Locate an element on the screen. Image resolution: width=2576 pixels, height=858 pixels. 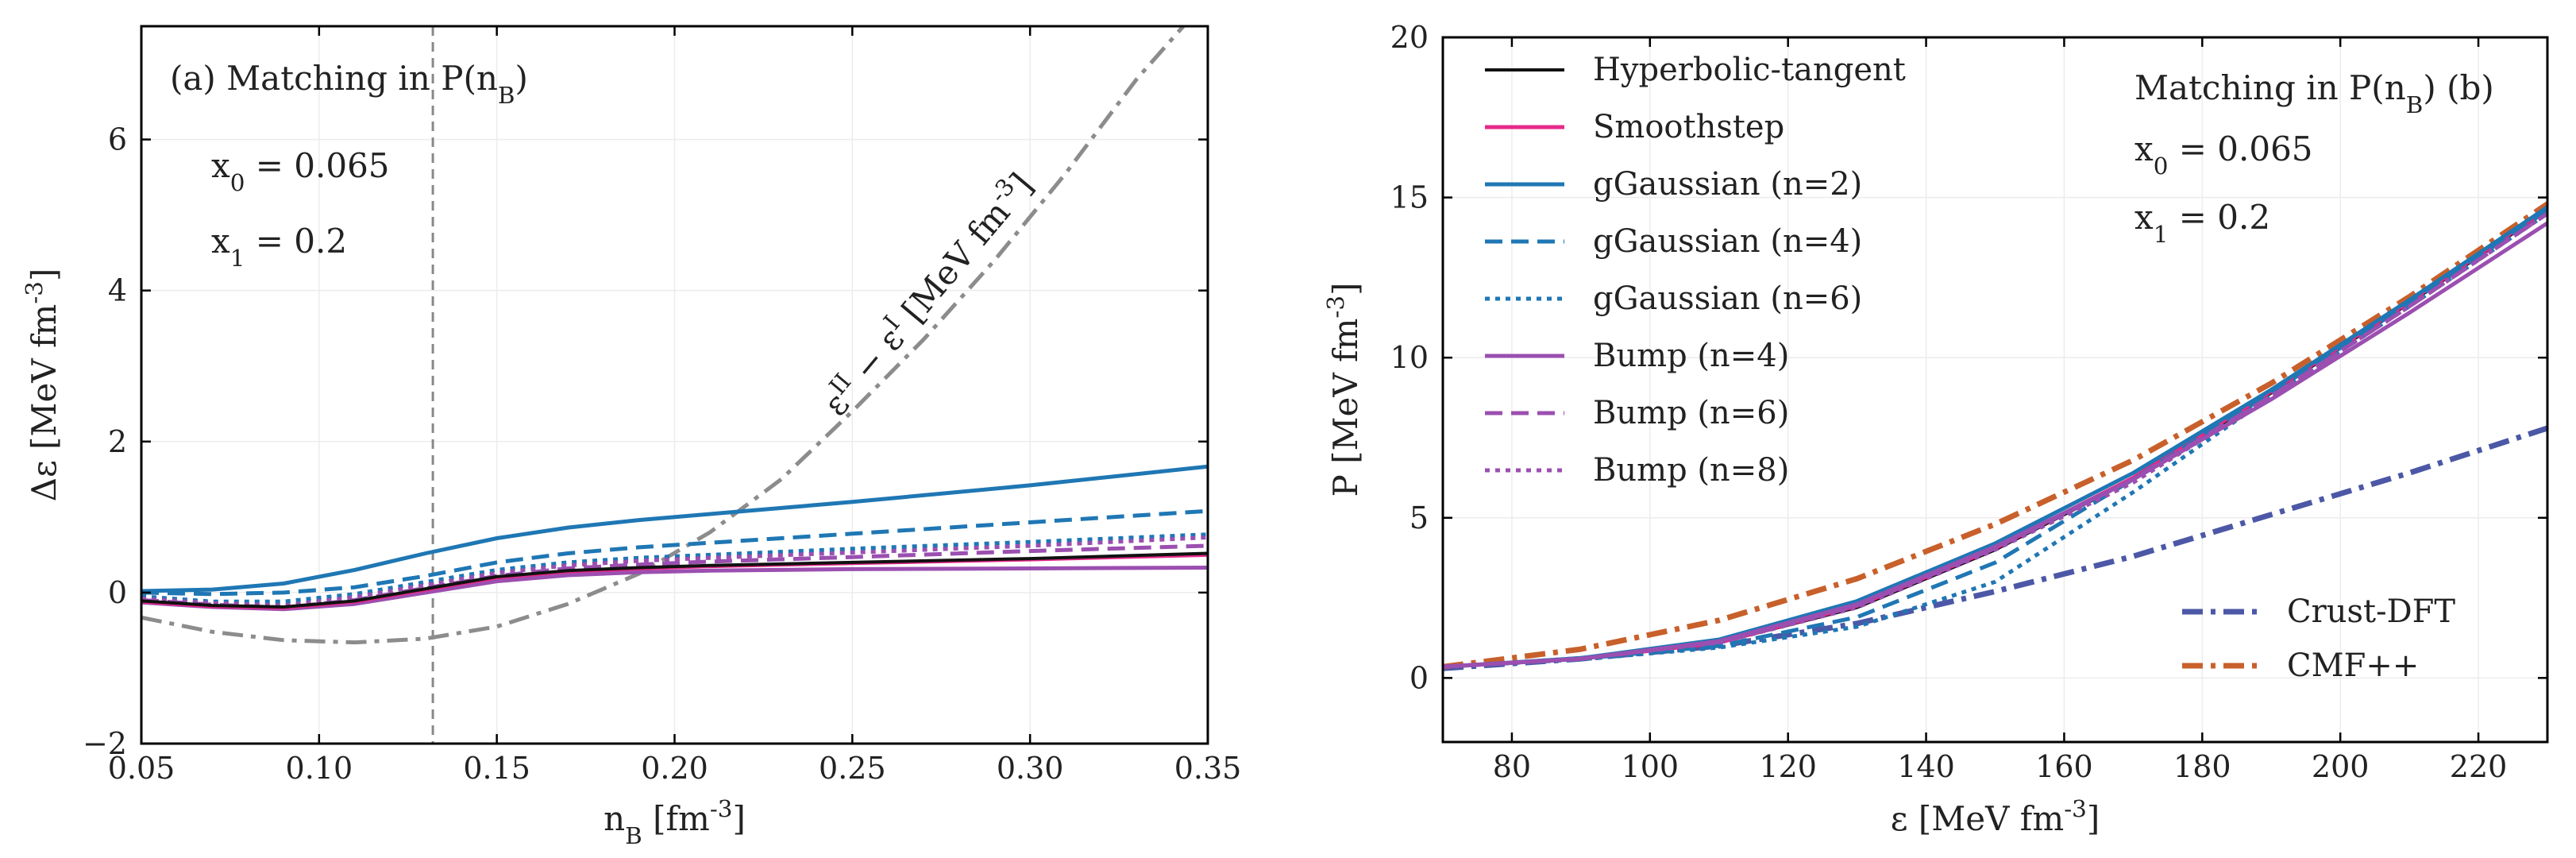
panel-annotation: Matching in P(nB) (b) is located at coordinates (2314, 93).